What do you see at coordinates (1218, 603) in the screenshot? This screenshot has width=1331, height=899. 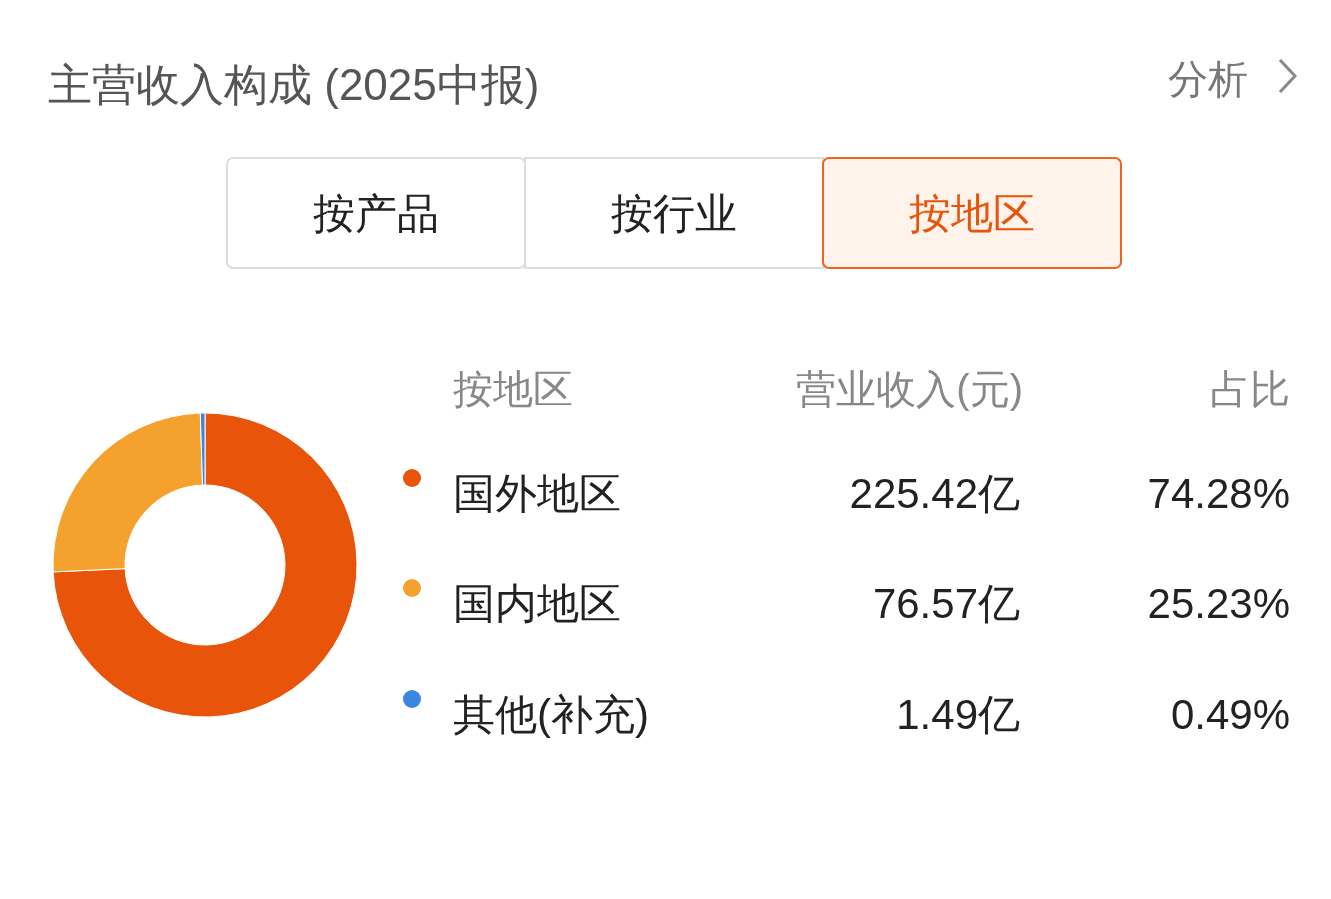 I see `text: 25.23%` at bounding box center [1218, 603].